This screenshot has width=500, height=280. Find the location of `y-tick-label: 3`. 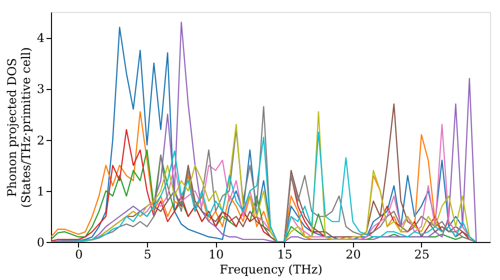

y-tick-label: 3 is located at coordinates (40, 89).